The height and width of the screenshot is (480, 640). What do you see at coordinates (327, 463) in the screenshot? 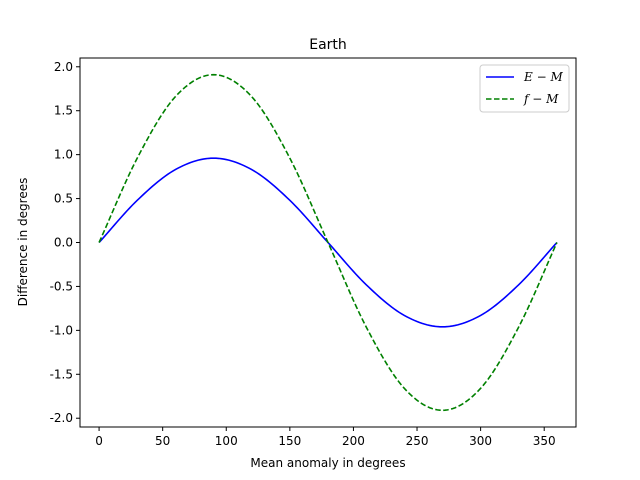
I see `x-axis-label: Mean anomaly in degrees` at bounding box center [327, 463].